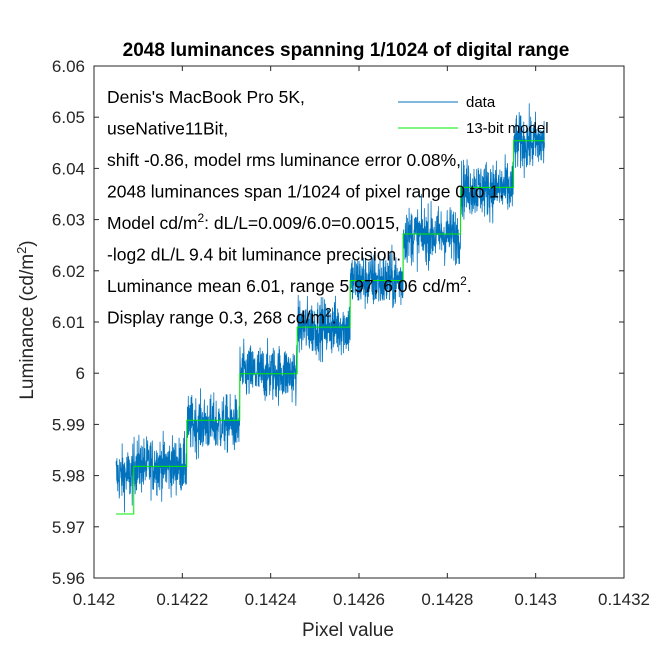  What do you see at coordinates (221, 317) in the screenshot?
I see `annotation-line: Display range 0.3, 268 cd/m2.` at bounding box center [221, 317].